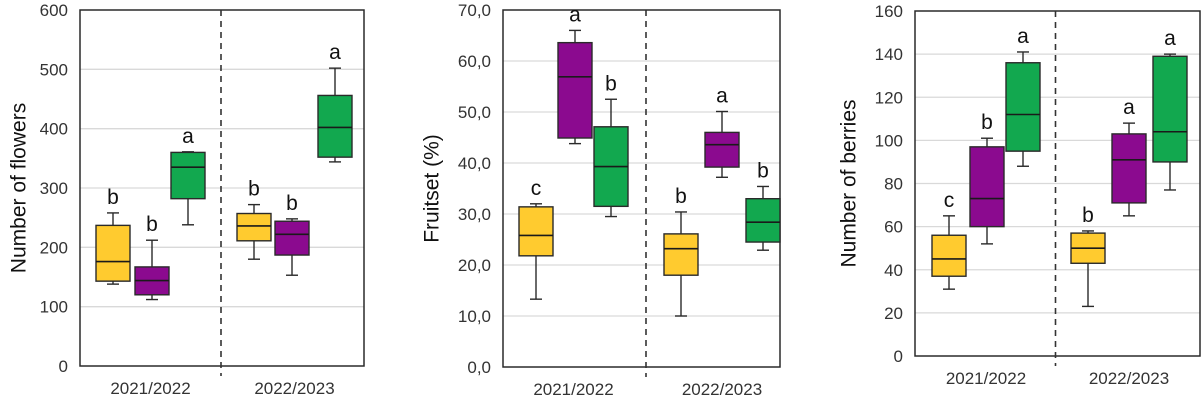 Image resolution: width=1204 pixels, height=400 pixels. I want to click on y-tick-label: 300, so click(54, 188).